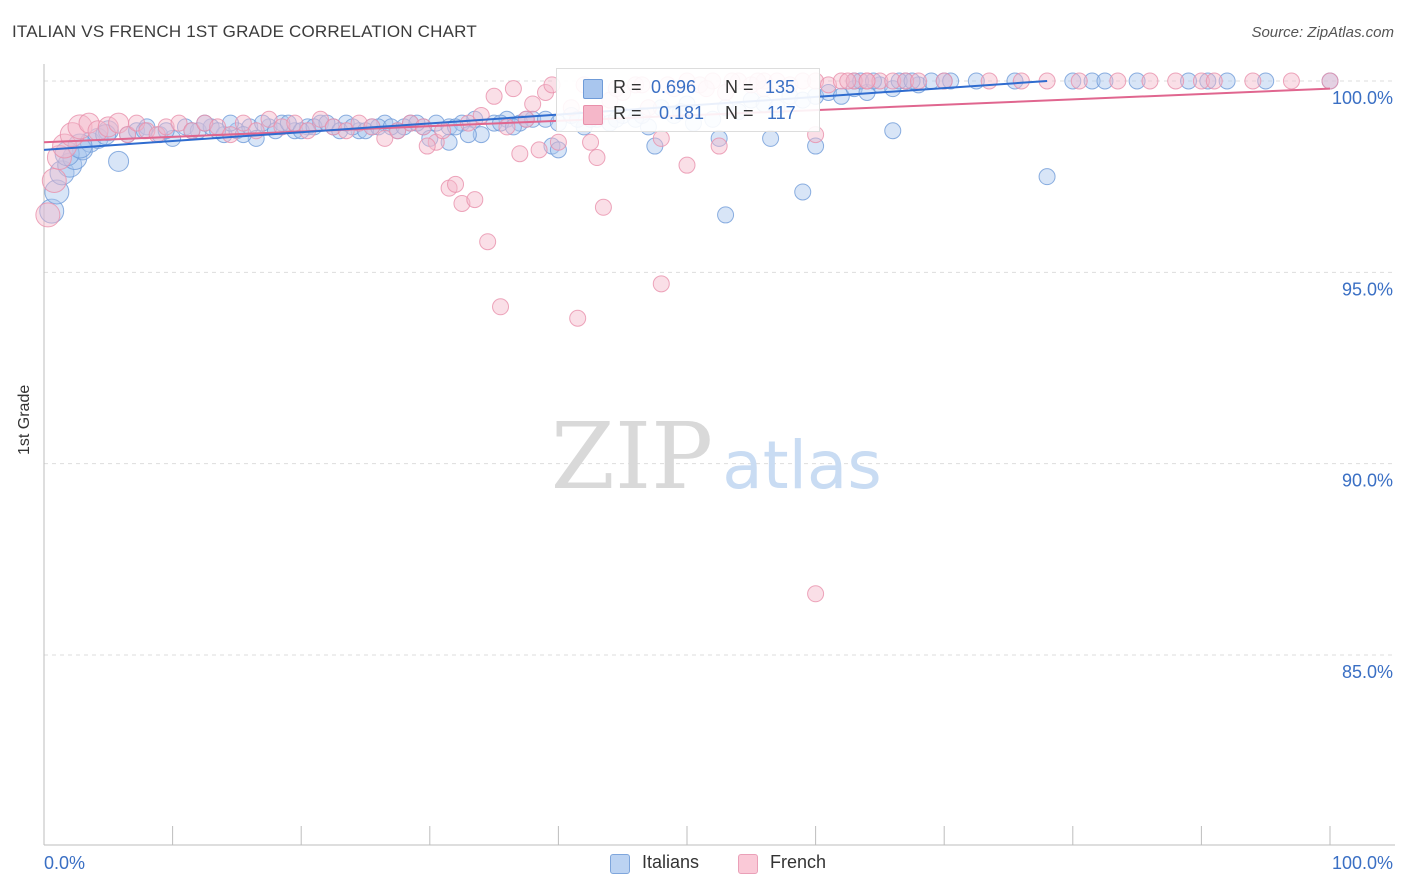 The image size is (1406, 892). What do you see at coordinates (671, 862) in the screenshot?
I see `legend-label-italians: Italians` at bounding box center [671, 862].